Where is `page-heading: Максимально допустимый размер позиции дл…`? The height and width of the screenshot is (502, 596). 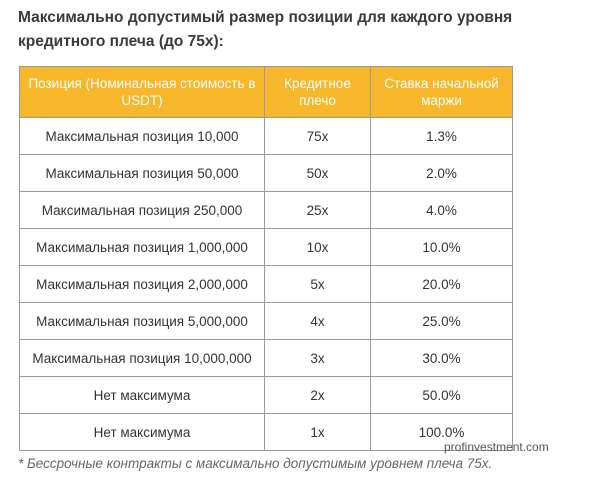 page-heading: Максимально допустимый размер позиции дл… is located at coordinates (265, 29).